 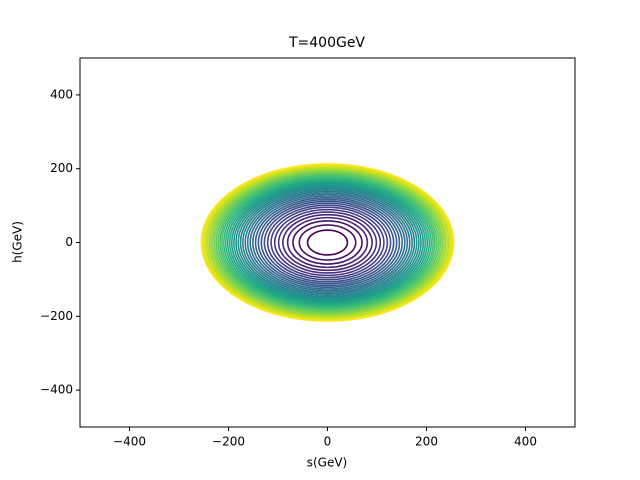 I want to click on y-tick-label: −200, so click(x=56, y=316).